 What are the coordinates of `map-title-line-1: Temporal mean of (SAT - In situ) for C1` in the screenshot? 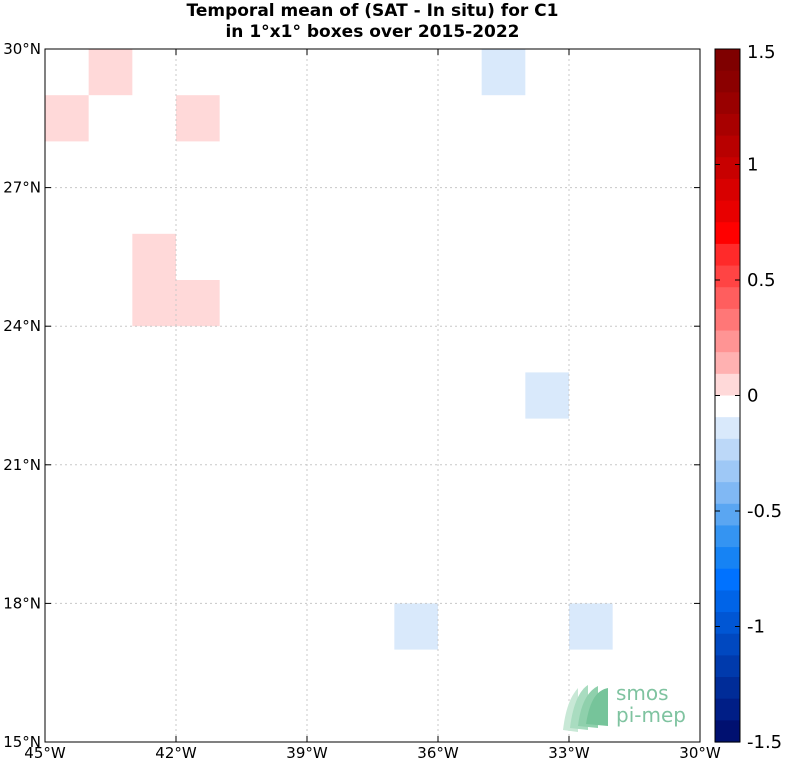 It's located at (372, 11).